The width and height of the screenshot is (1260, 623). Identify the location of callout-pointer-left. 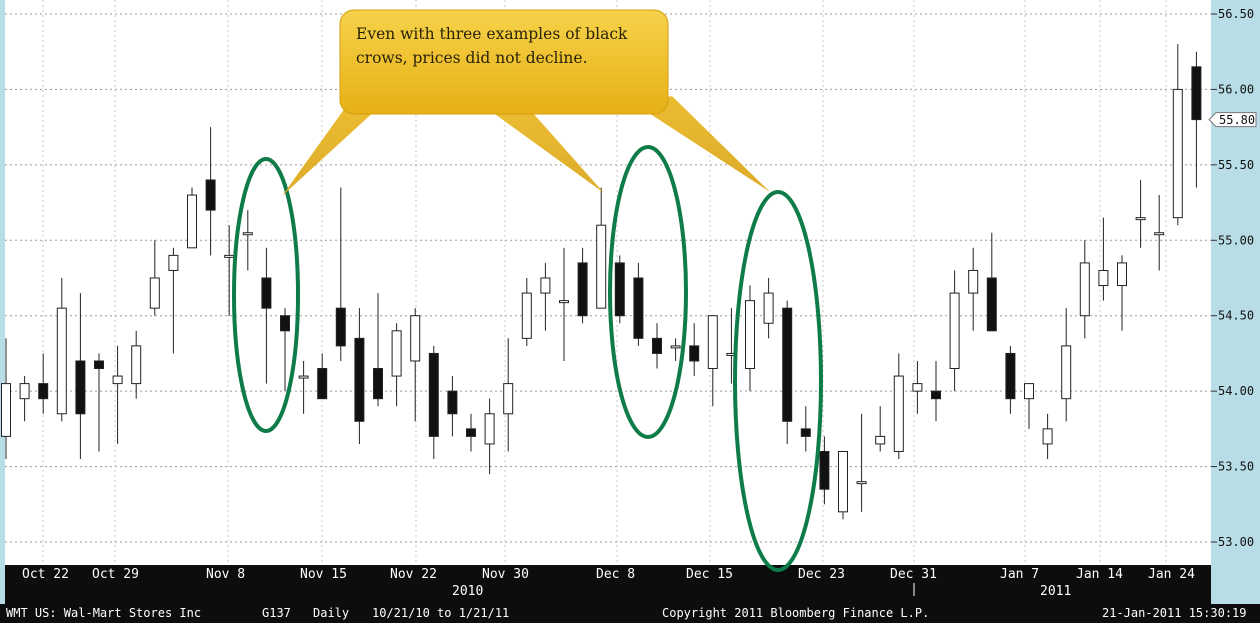
(330, 152).